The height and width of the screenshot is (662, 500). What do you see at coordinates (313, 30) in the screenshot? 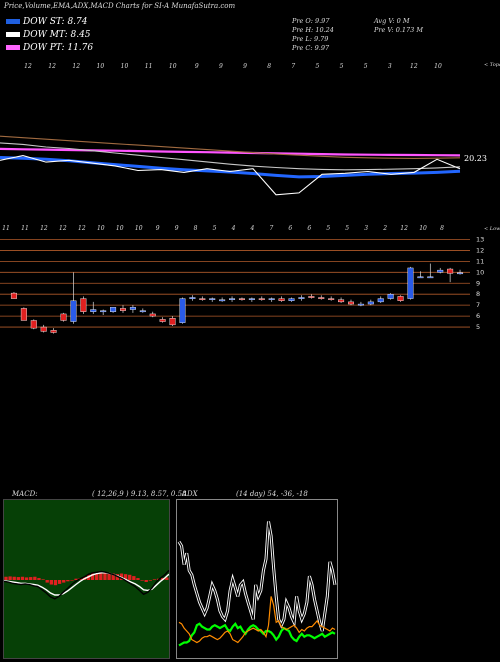
I see `stat-pre-high: Pre H: 10.24` at bounding box center [313, 30].